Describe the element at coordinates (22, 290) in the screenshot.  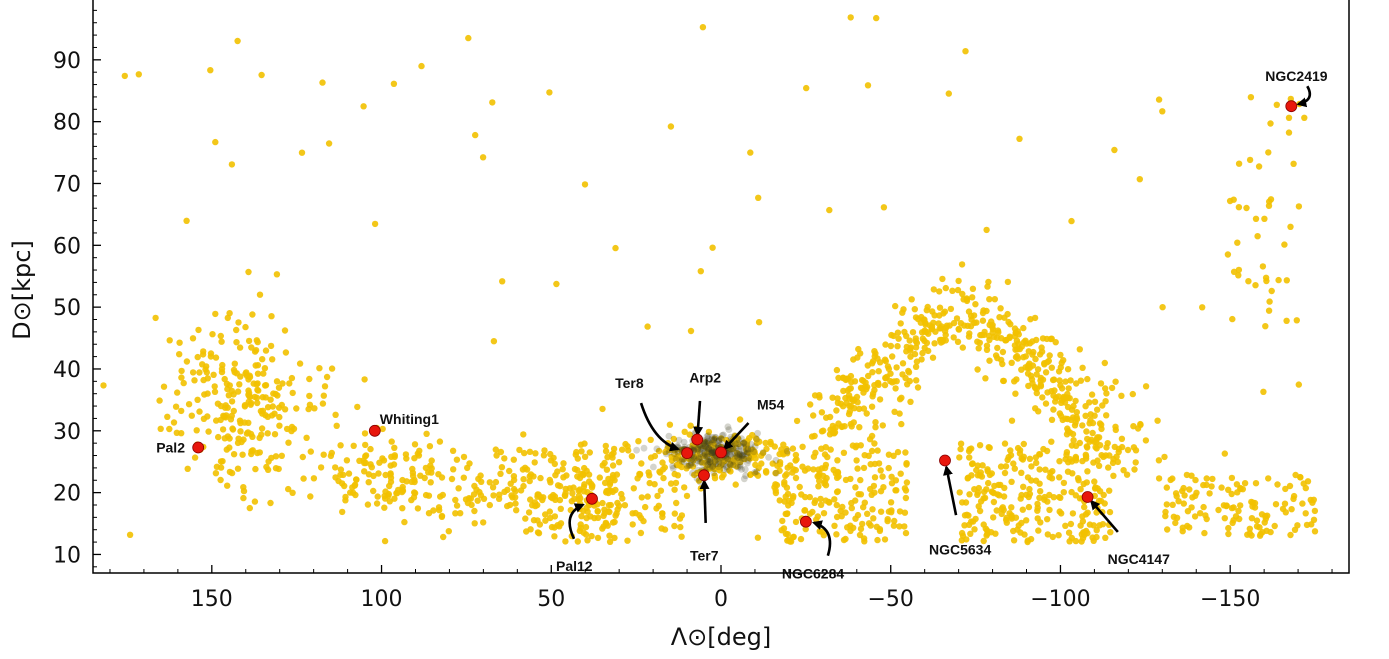
I see `y-axis-label: D⊙[kpc]` at that location.